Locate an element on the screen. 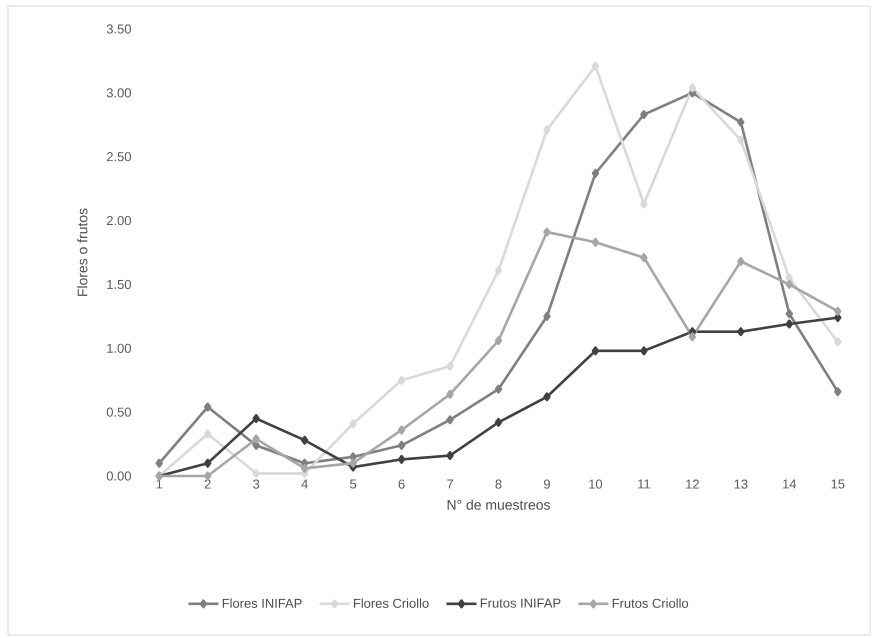  legend-label: Flores INIFAP is located at coordinates (262, 603).